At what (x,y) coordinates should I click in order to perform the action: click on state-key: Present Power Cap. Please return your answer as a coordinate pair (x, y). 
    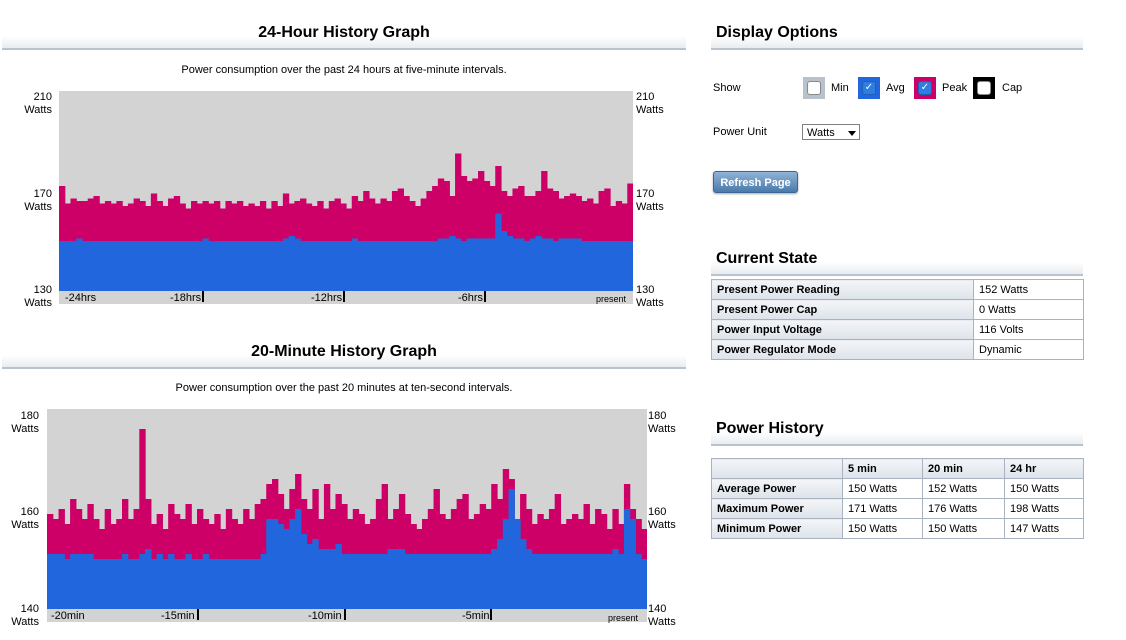
    Looking at the image, I should click on (842, 309).